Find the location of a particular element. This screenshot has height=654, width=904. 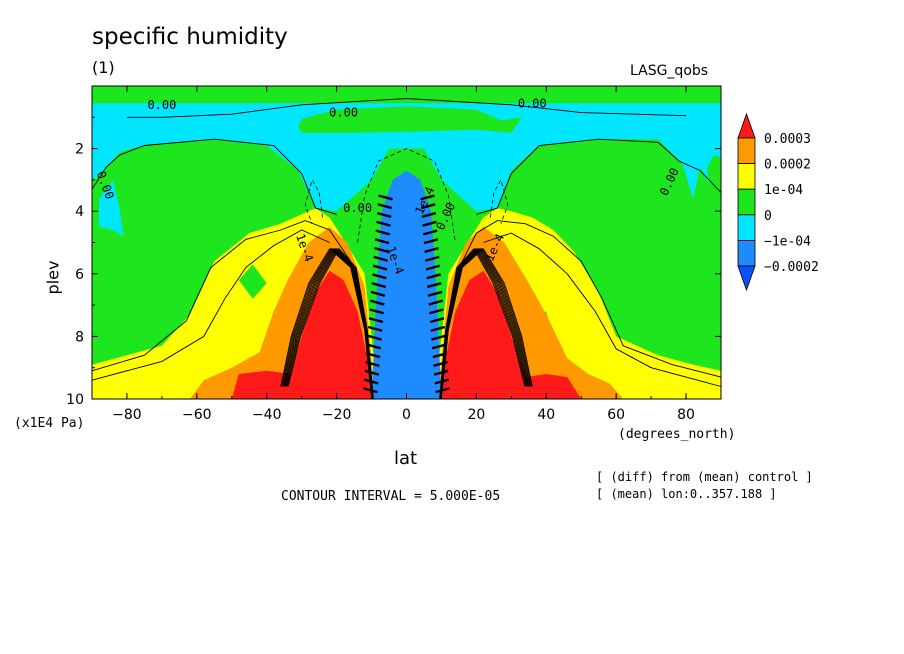

y-tick-label: 4 is located at coordinates (79, 212).